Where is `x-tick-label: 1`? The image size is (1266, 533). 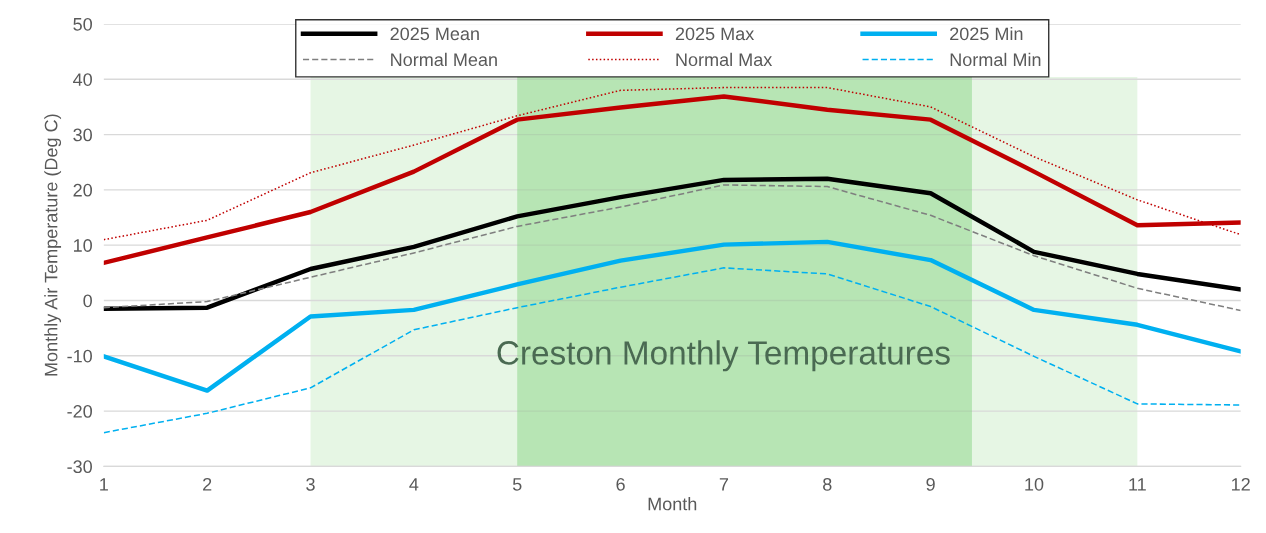 x-tick-label: 1 is located at coordinates (104, 484).